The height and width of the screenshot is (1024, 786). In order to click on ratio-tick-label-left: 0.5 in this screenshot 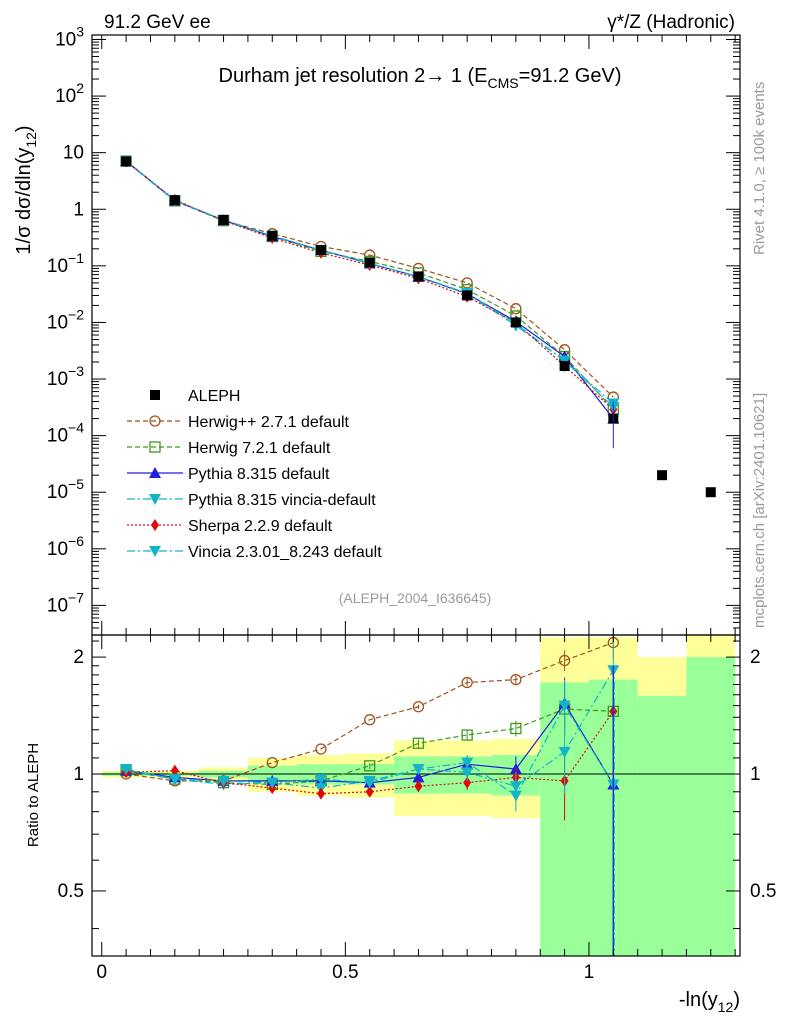, I will do `click(71, 891)`.